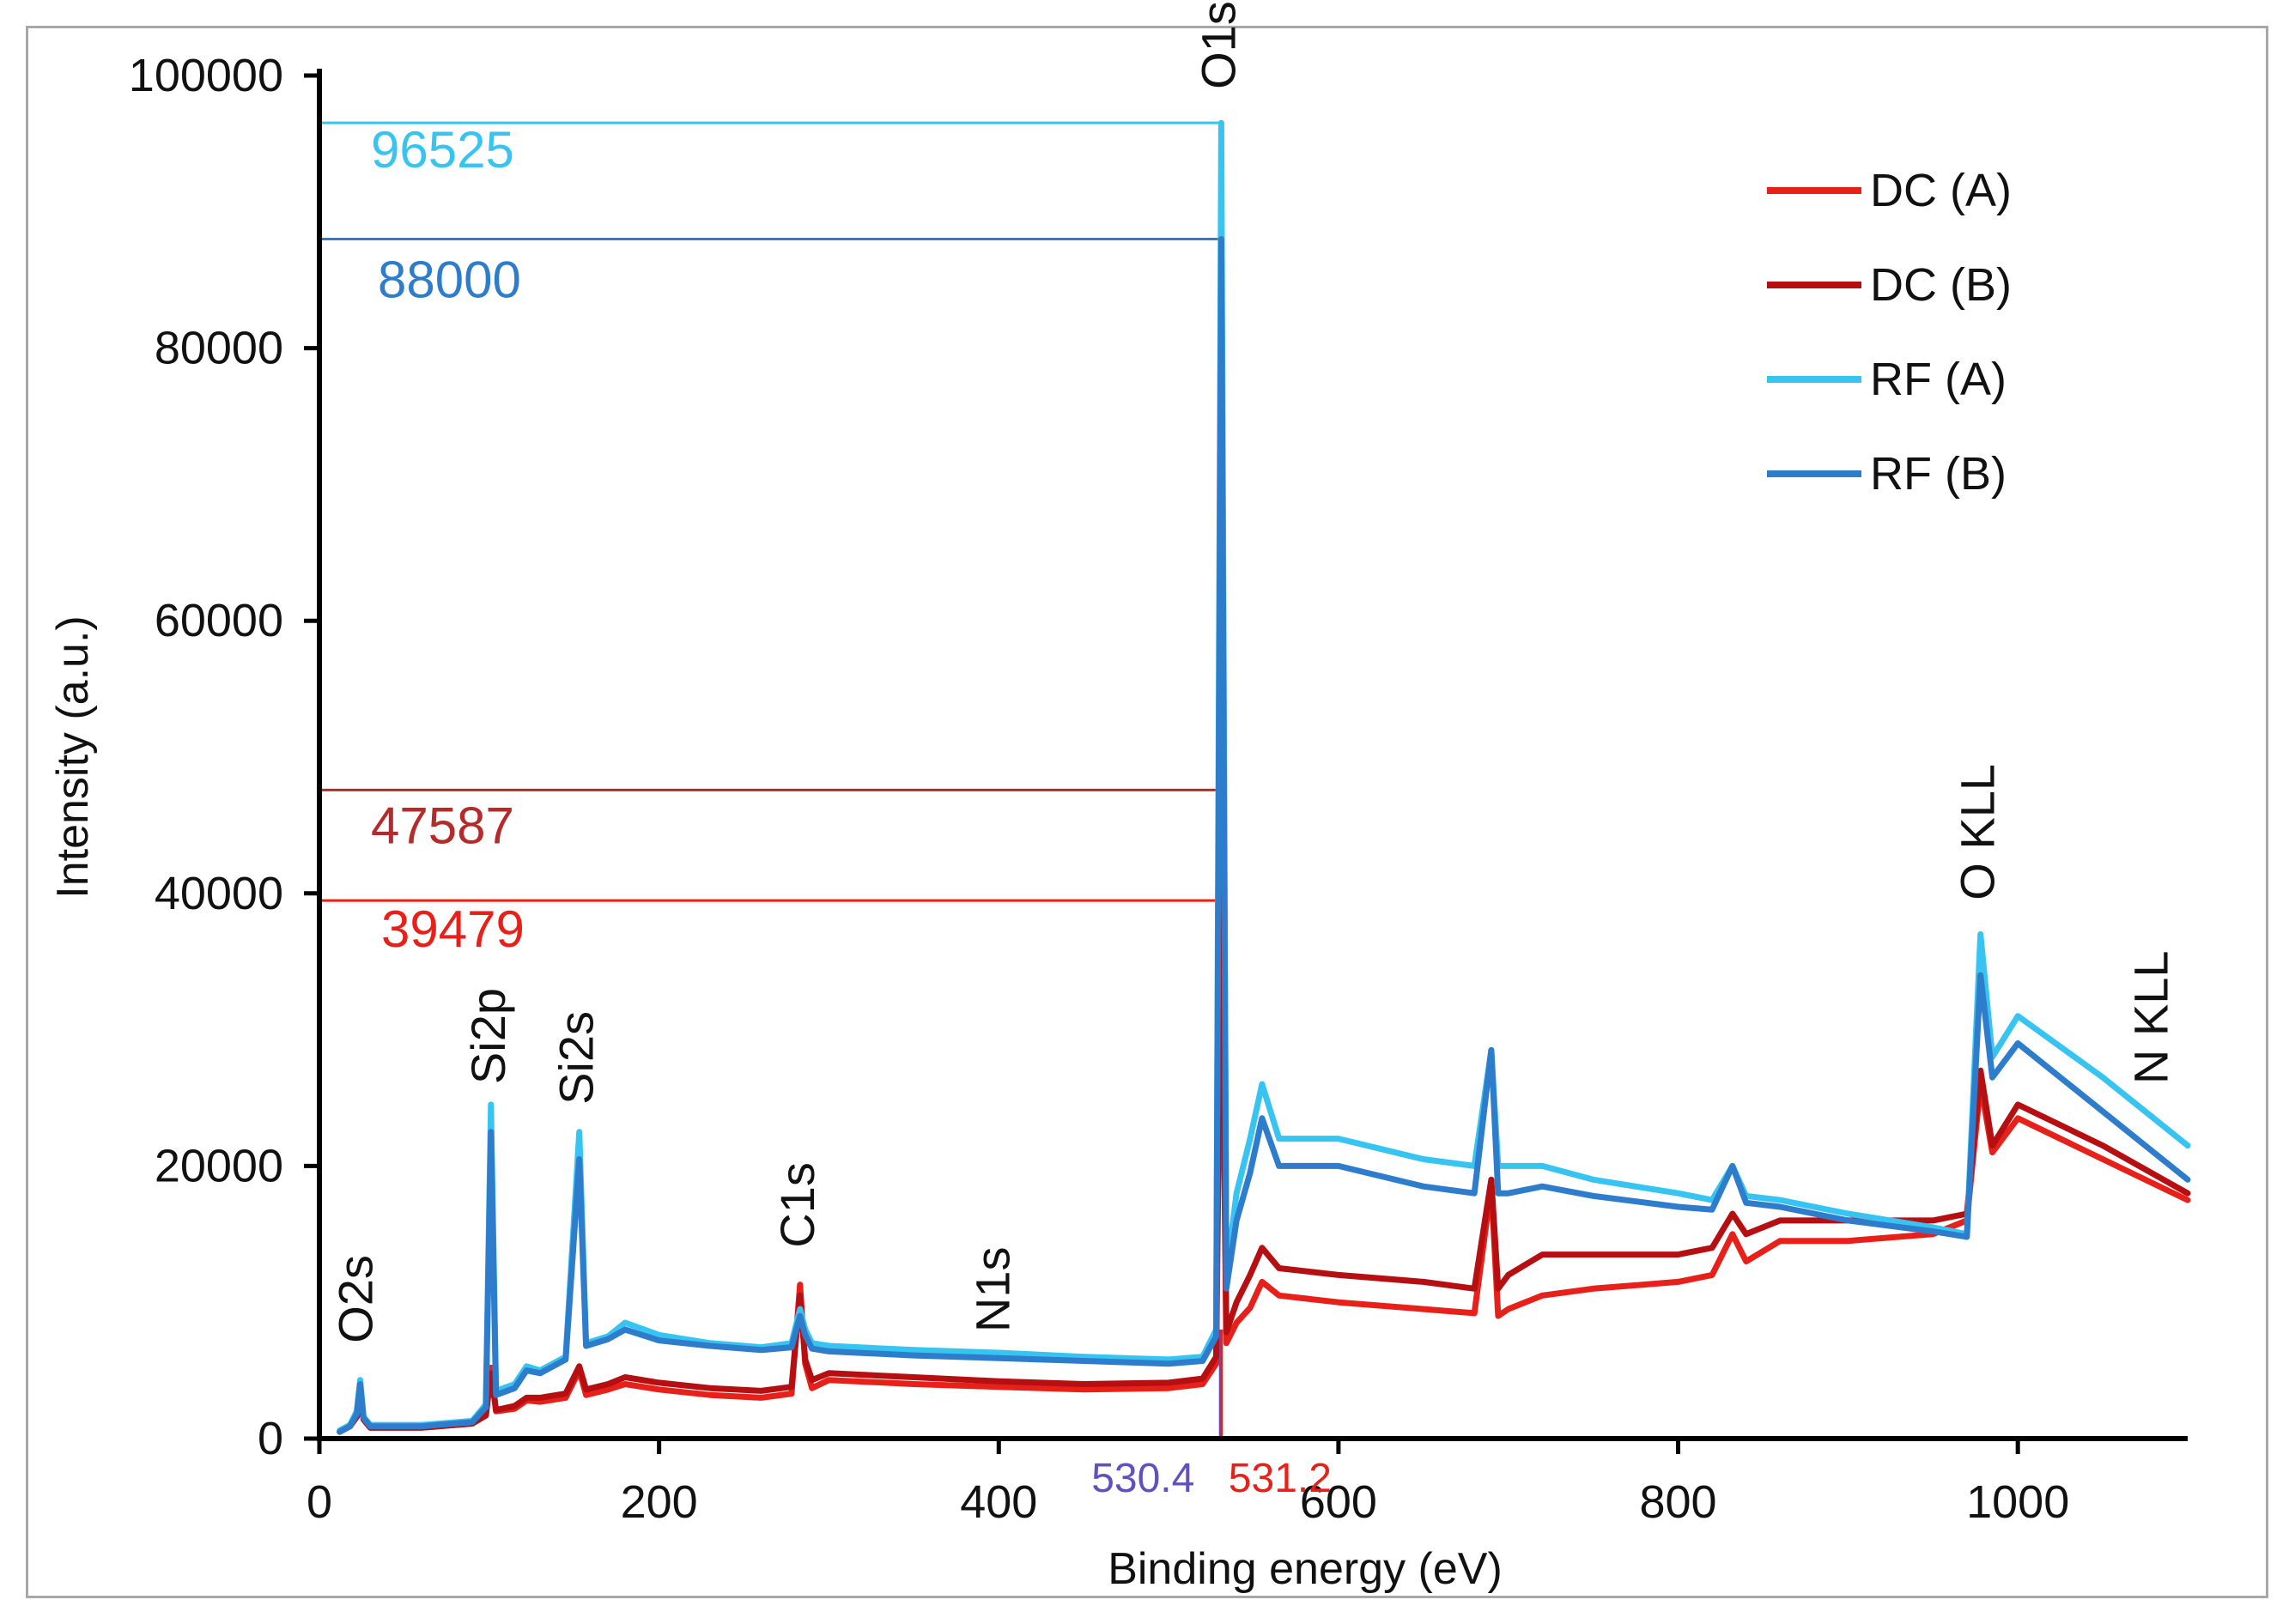 Image resolution: width=2295 pixels, height=1624 pixels. What do you see at coordinates (206, 75) in the screenshot?
I see `y-tick-label-100000: 100000` at bounding box center [206, 75].